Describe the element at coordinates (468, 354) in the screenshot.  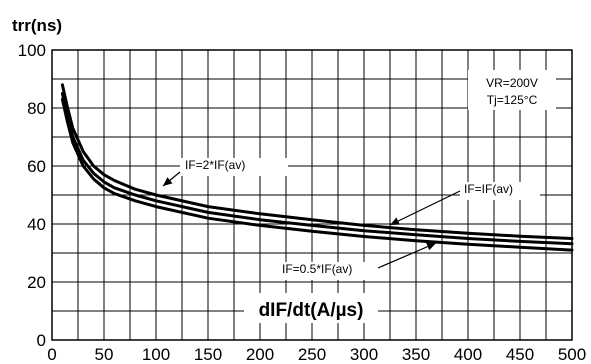
I see `x-tick-label: 400` at that location.